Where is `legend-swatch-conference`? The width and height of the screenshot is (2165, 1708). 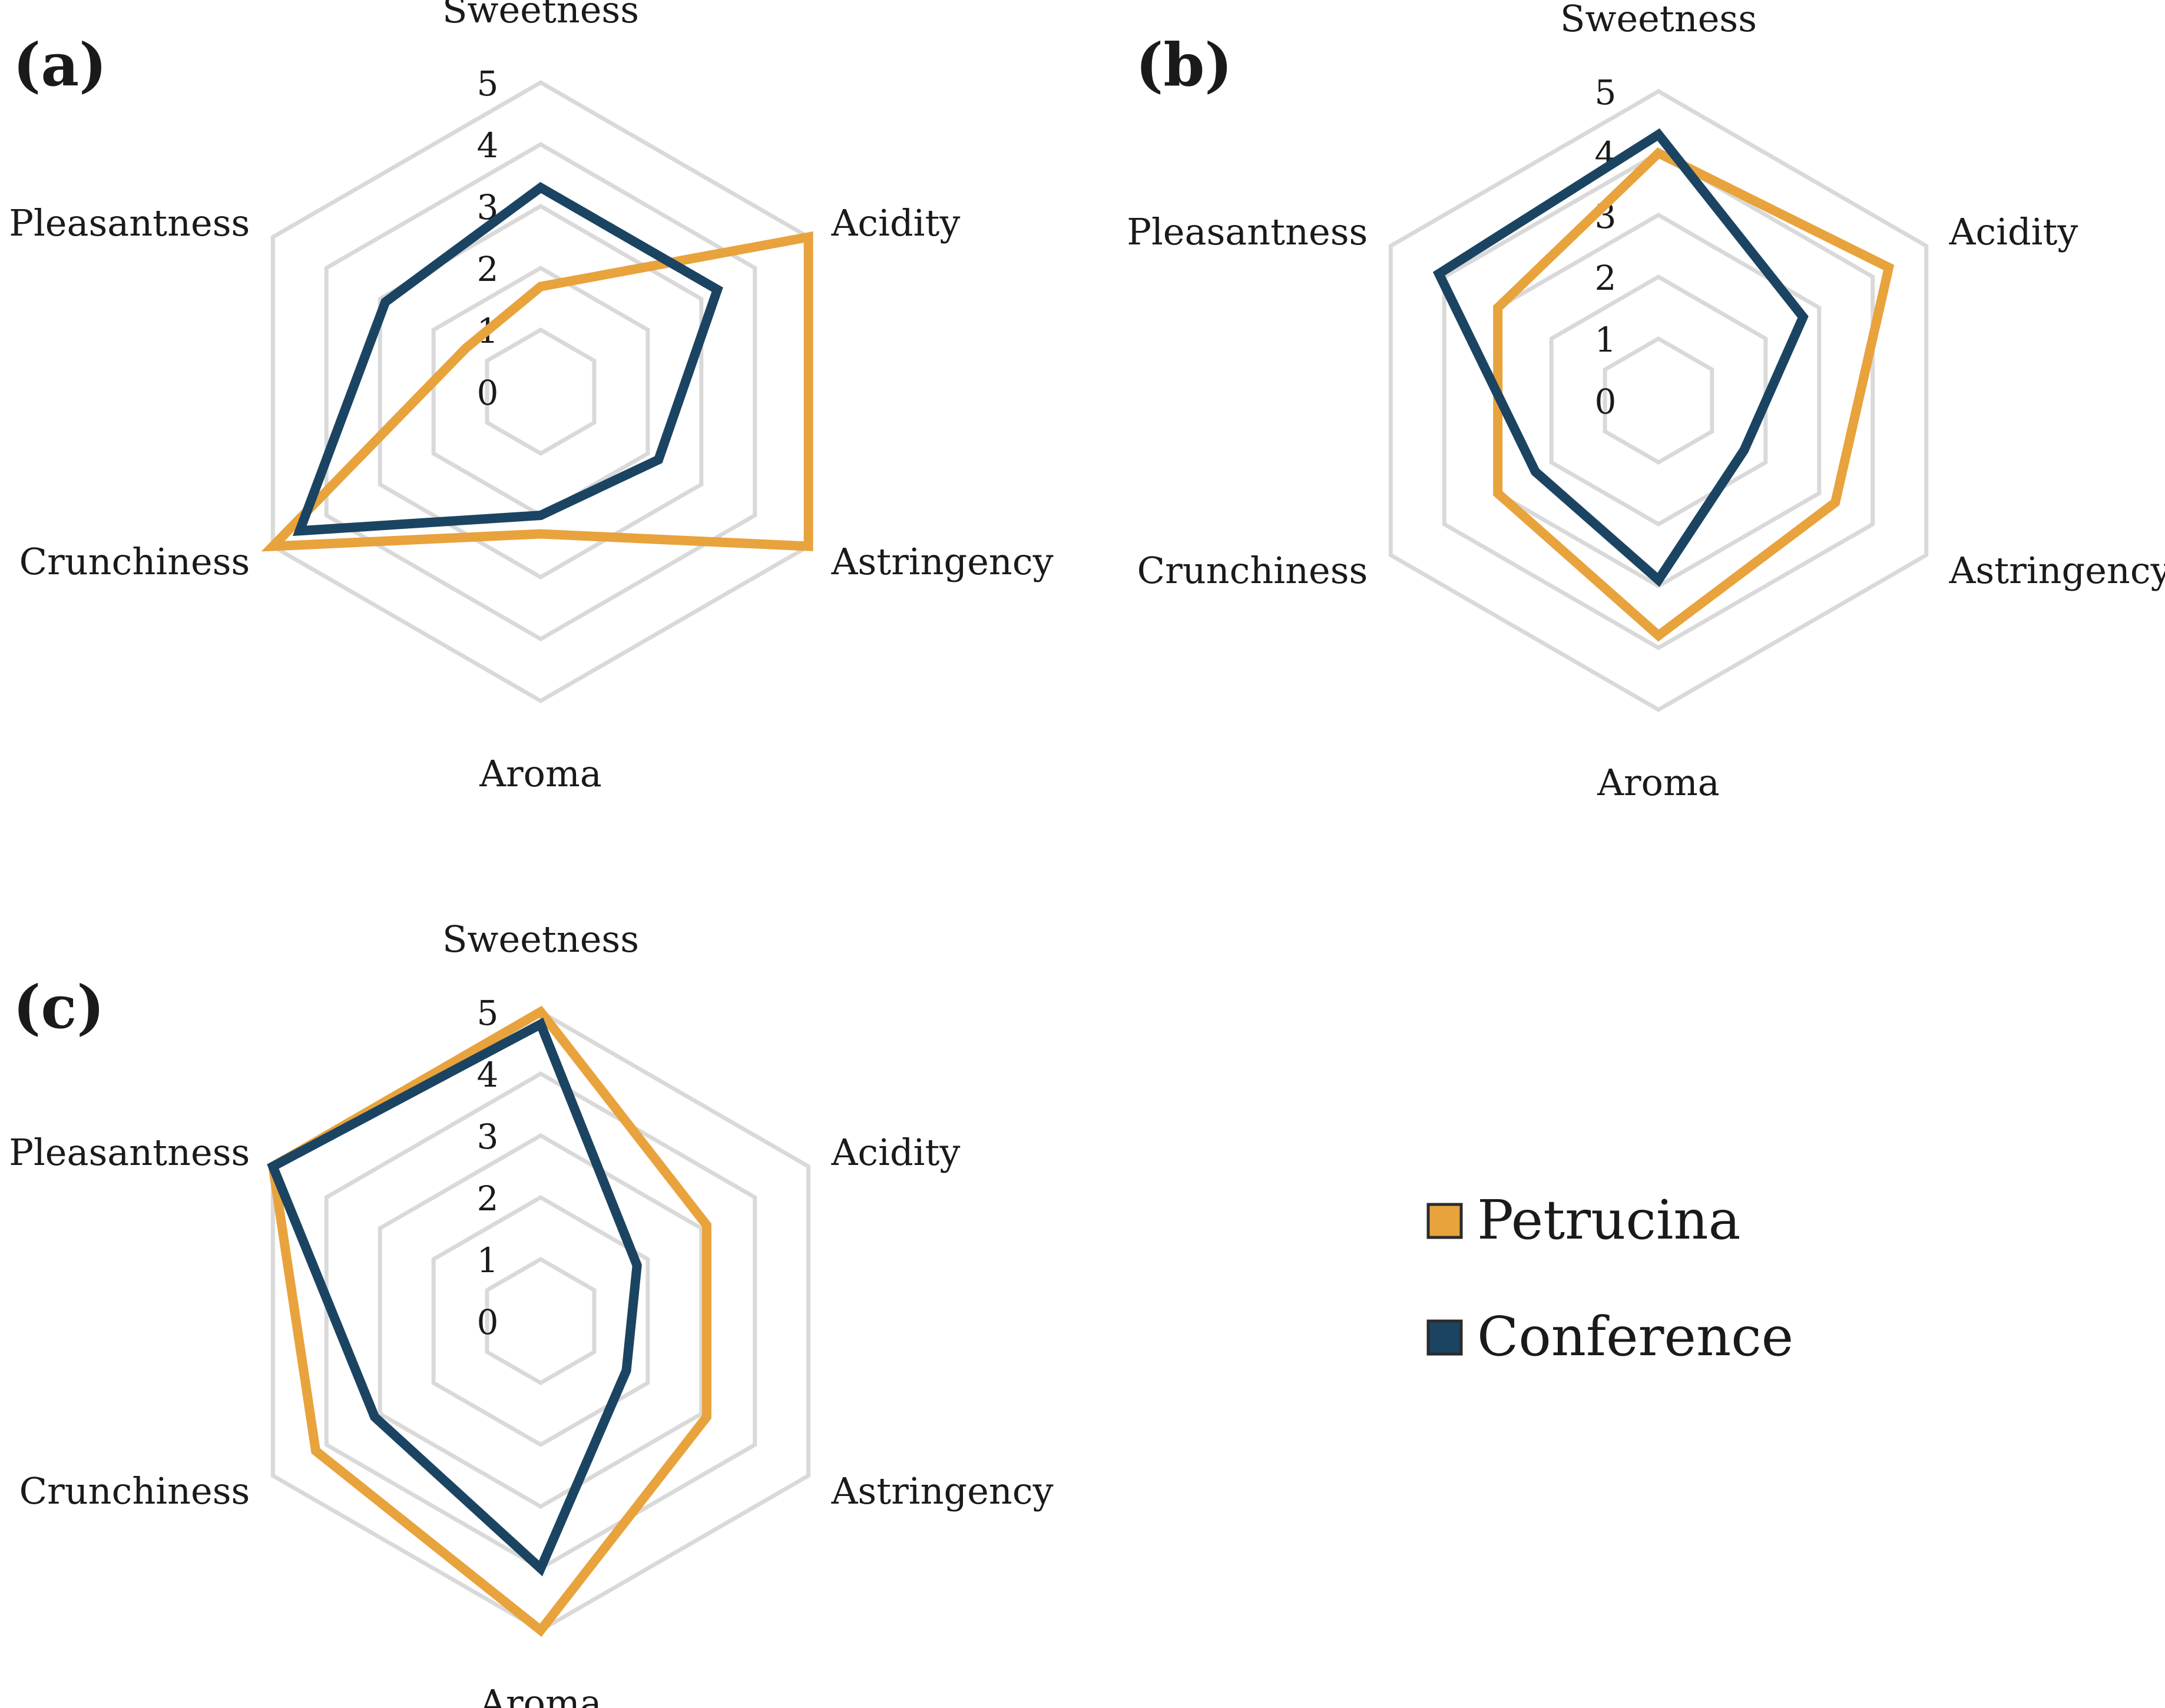 legend-swatch-conference is located at coordinates (1445, 1338).